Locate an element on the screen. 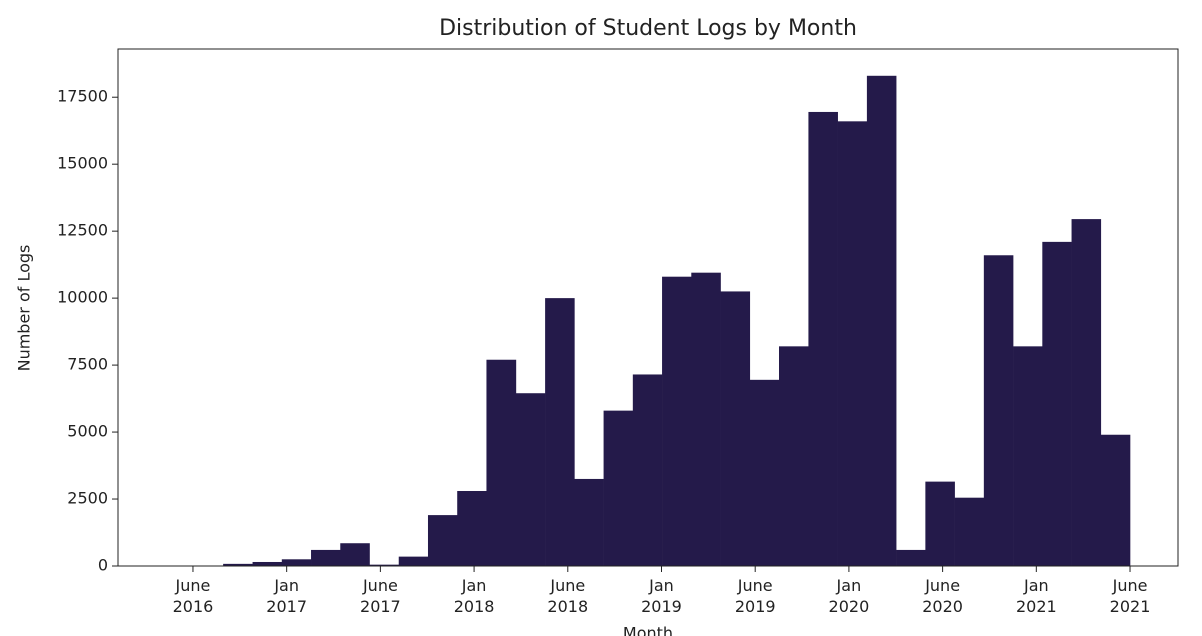 The image size is (1202, 636). x-tick-label: June 2016 is located at coordinates (193, 596).